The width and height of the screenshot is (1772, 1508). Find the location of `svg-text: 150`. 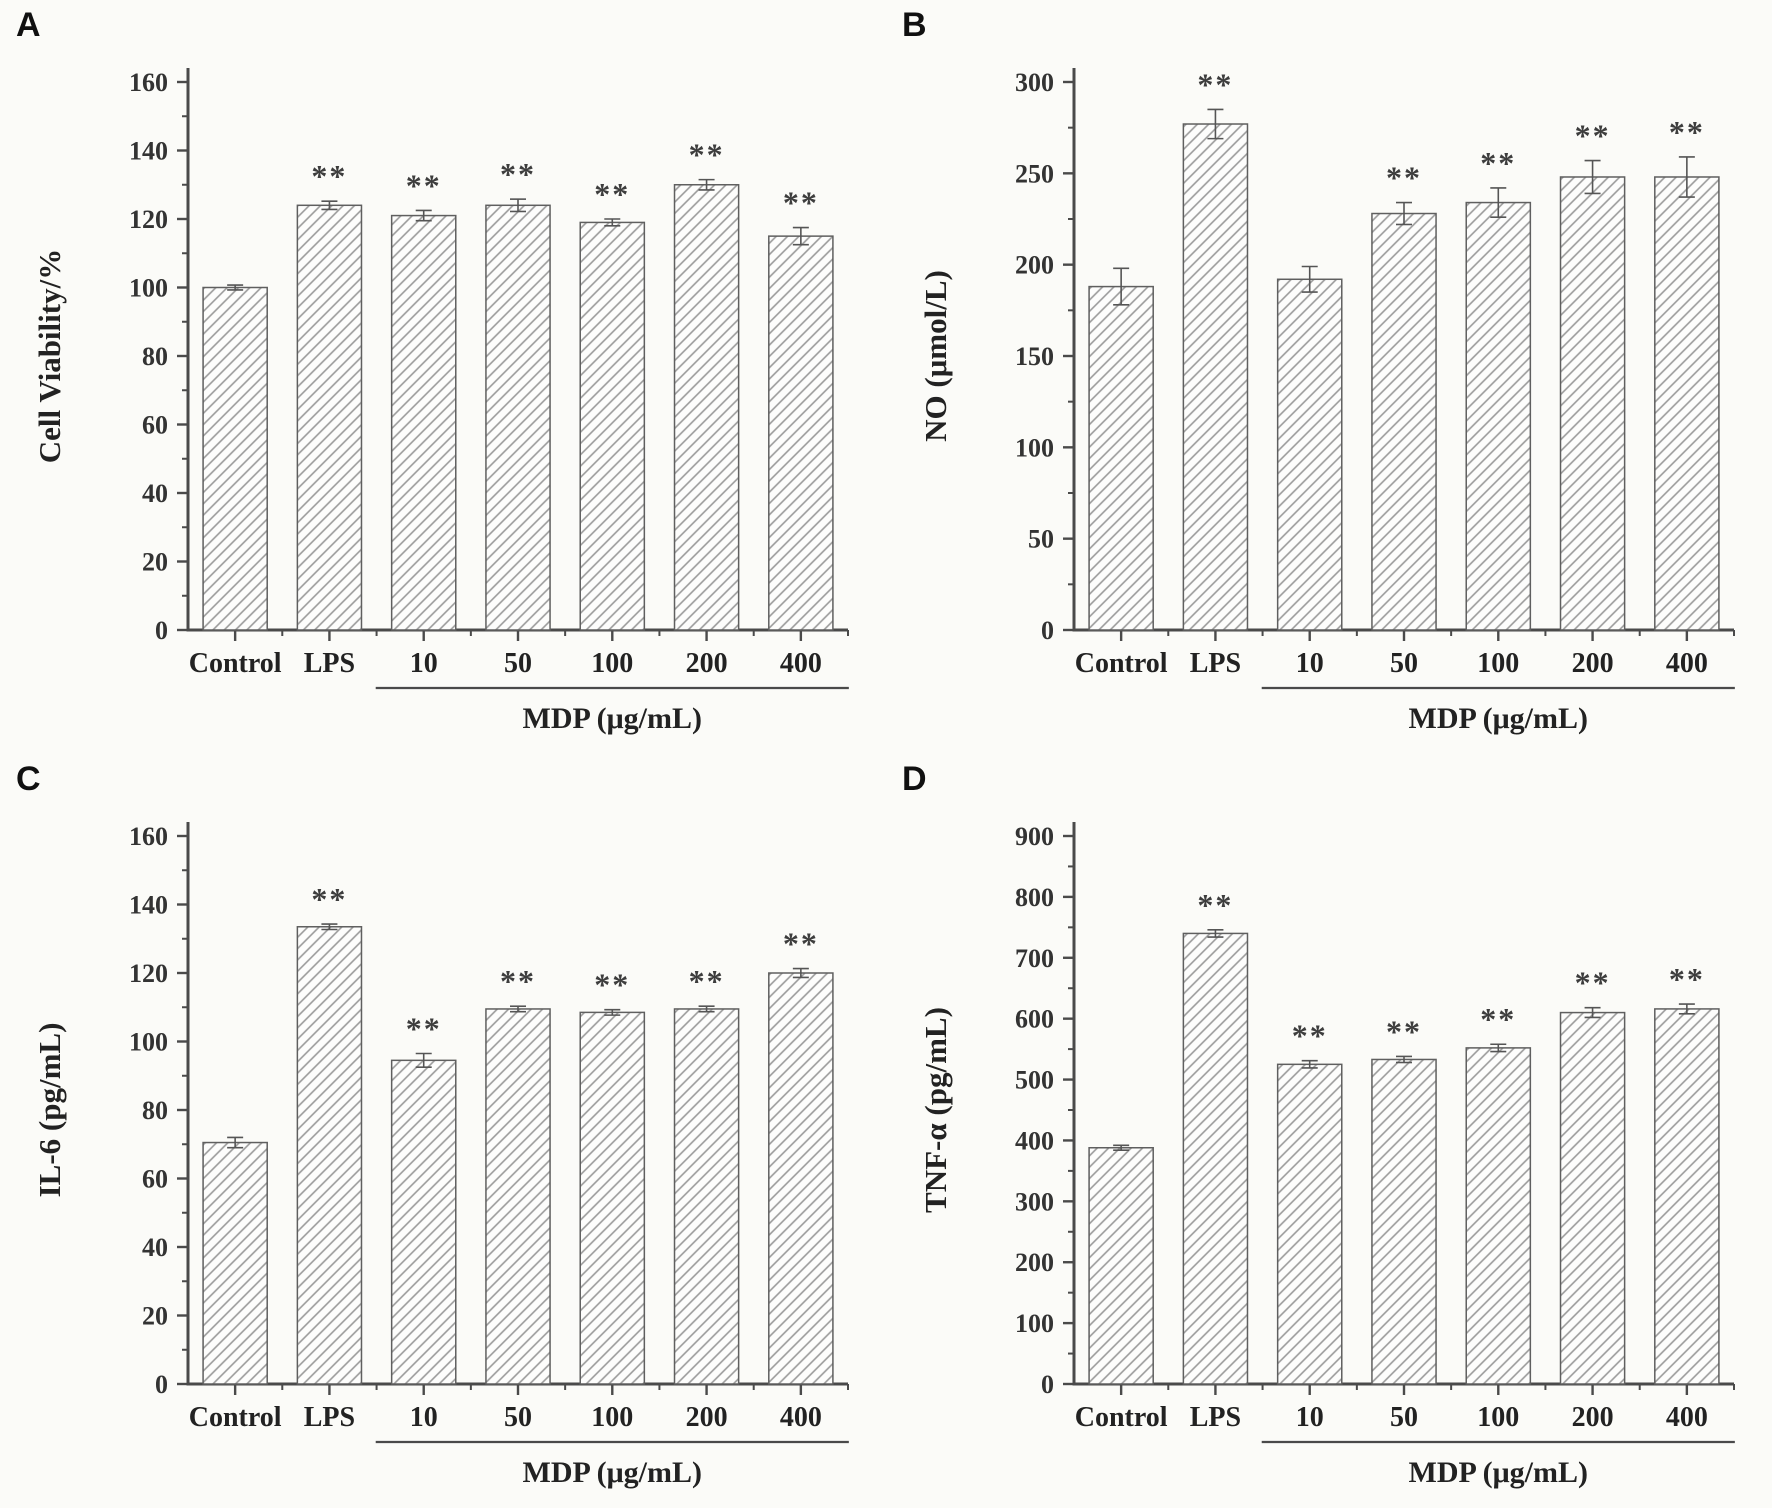

svg-text: 150 is located at coordinates (1034, 356).